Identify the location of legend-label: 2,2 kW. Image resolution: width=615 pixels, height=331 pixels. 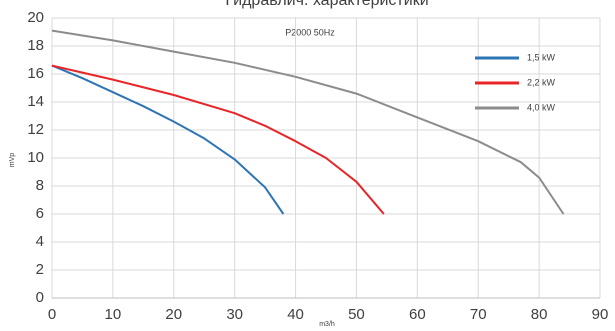
(541, 82).